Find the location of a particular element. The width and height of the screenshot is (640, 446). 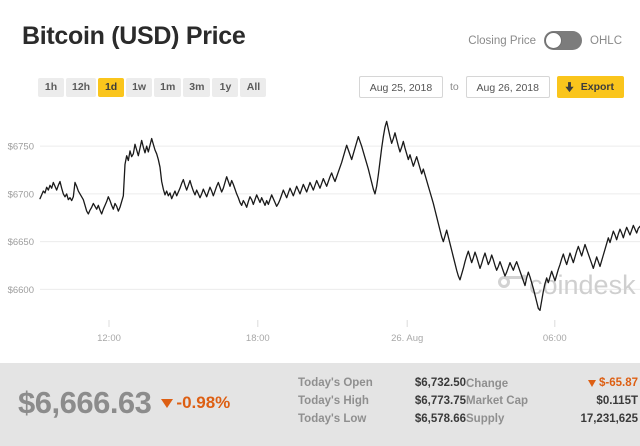

stat-row: Supply 17,231,625 is located at coordinates (552, 422).